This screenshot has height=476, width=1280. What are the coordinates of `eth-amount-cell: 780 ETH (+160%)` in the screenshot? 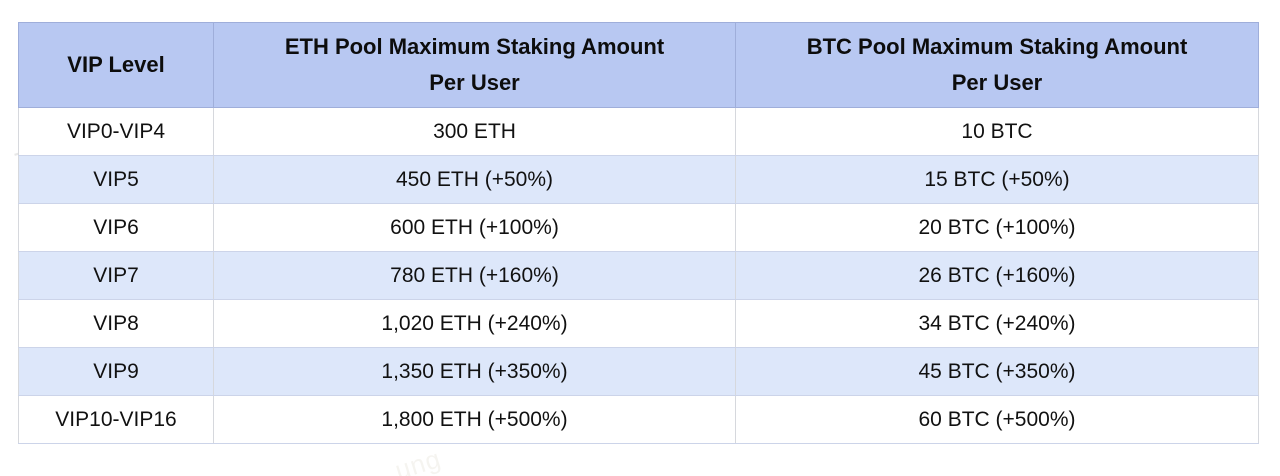 It's located at (474, 275).